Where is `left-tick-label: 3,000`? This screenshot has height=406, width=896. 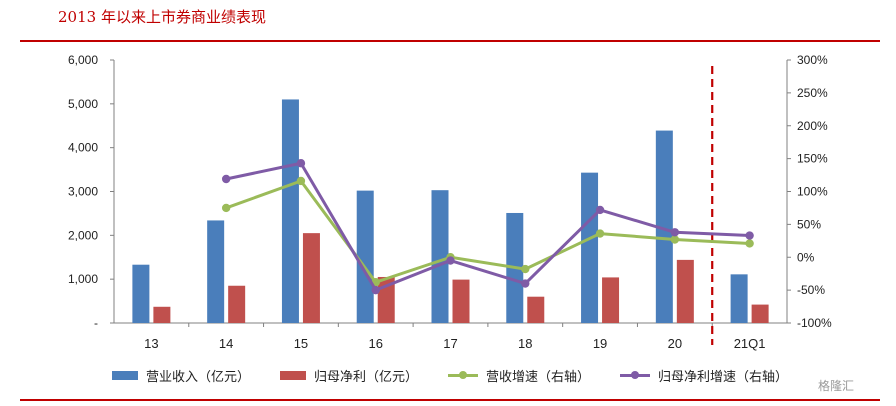 left-tick-label: 3,000 is located at coordinates (83, 192).